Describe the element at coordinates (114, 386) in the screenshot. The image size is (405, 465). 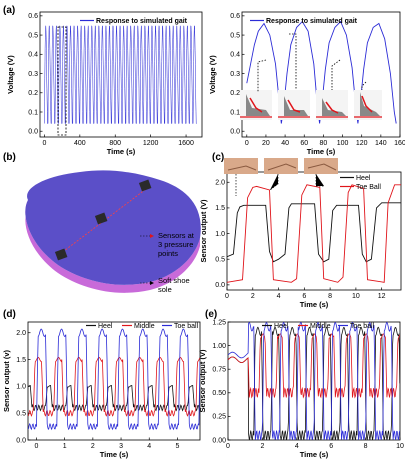
I see `series-line-middle` at that location.